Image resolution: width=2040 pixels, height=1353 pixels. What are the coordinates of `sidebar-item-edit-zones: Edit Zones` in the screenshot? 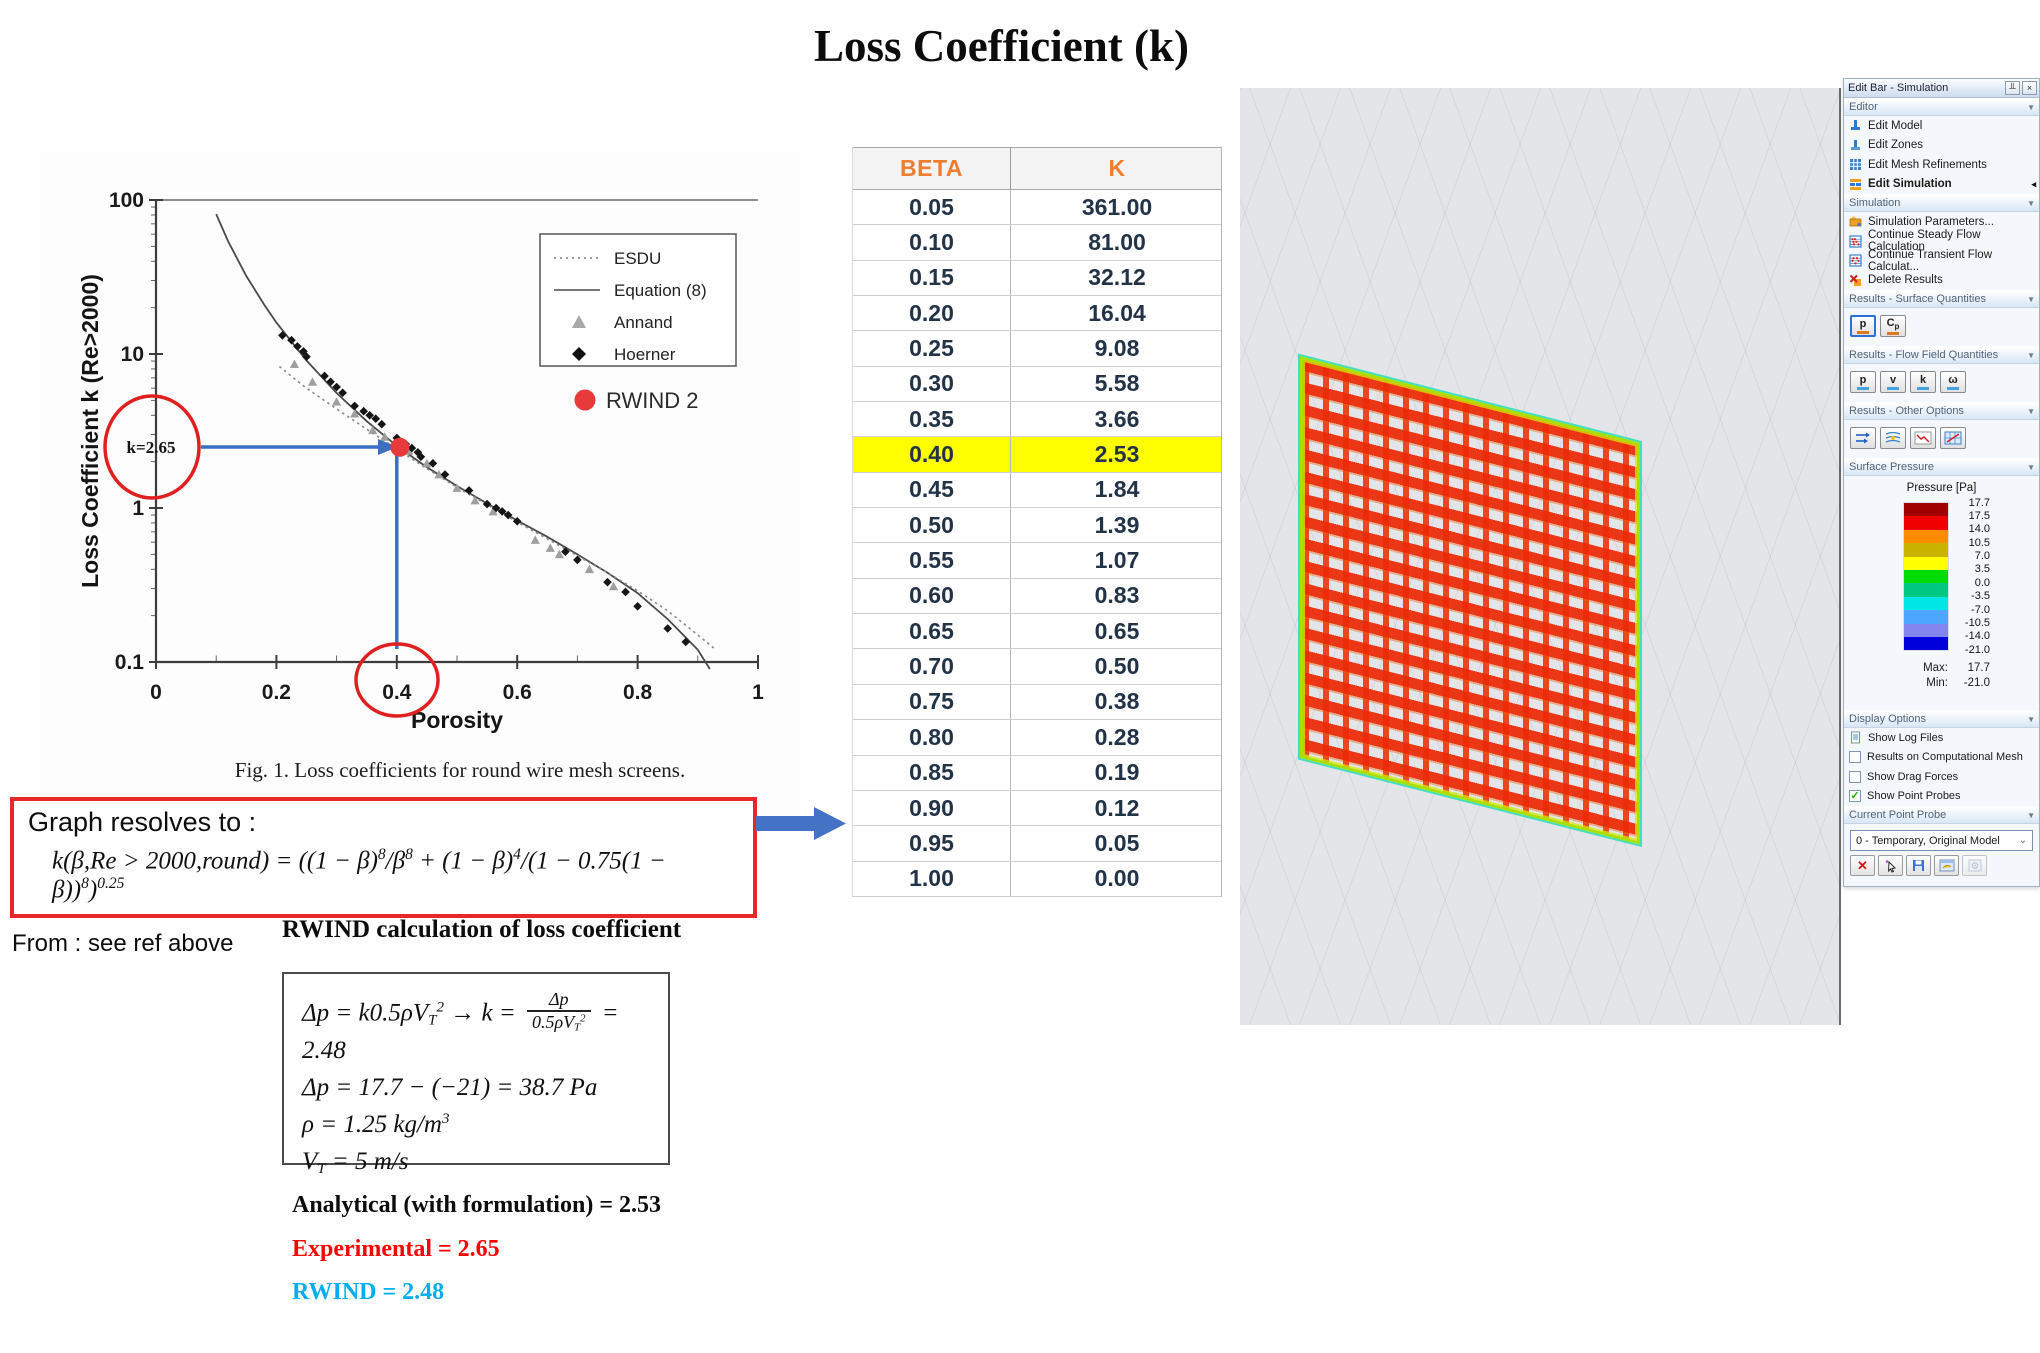 It's located at (1941, 146).